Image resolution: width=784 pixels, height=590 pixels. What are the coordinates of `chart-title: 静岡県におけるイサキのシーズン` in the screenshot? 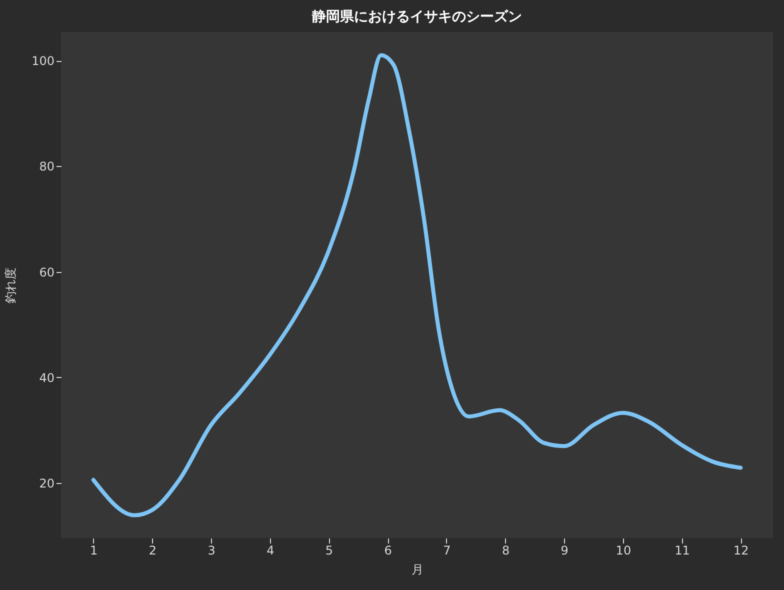 It's located at (416, 17).